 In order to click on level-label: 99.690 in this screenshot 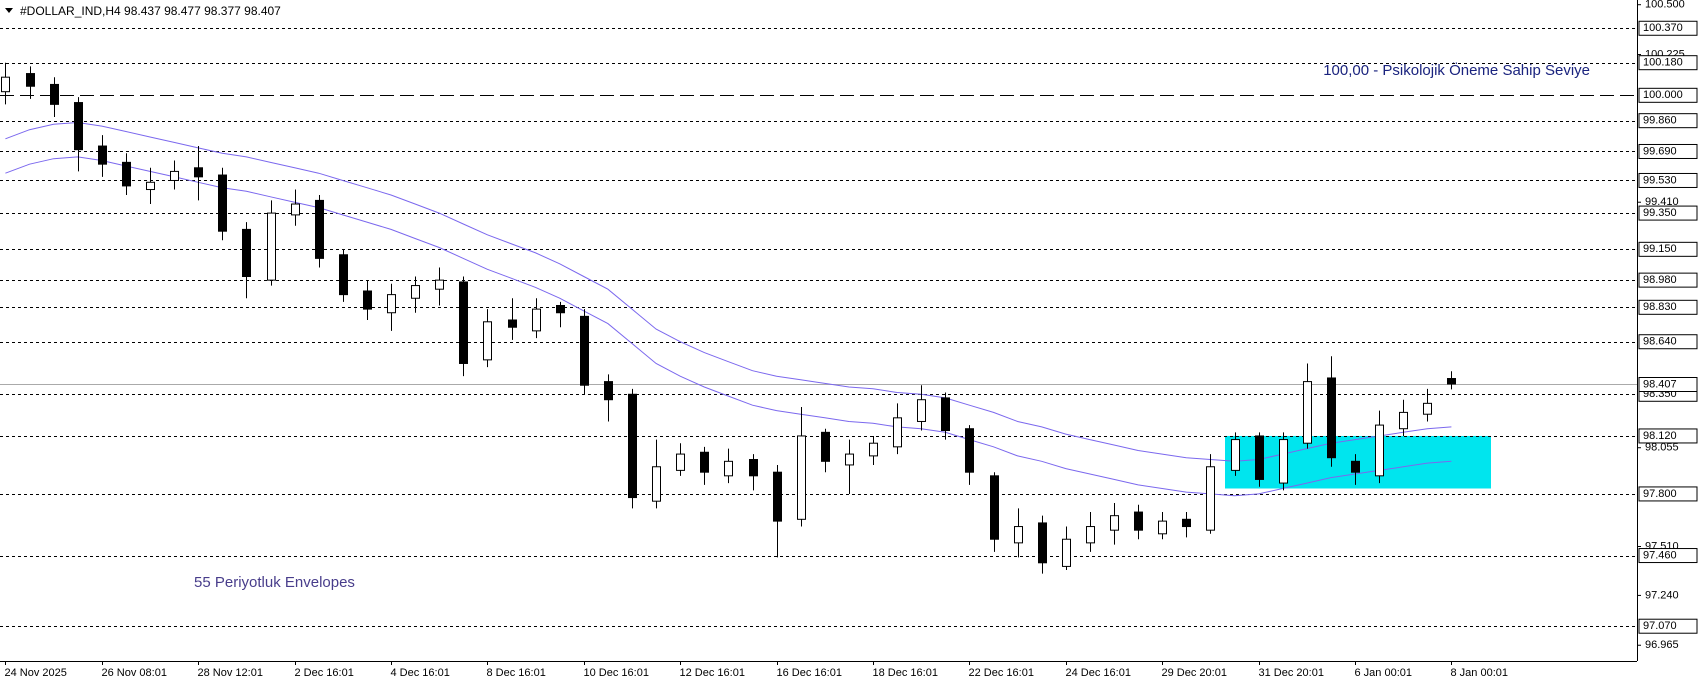, I will do `click(1660, 151)`.